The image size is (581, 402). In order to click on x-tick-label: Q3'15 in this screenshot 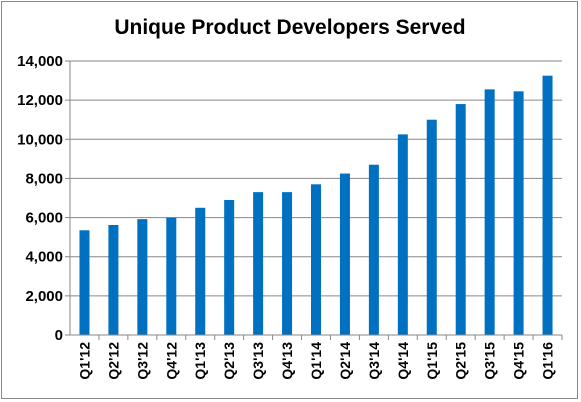, I will do `click(490, 361)`.